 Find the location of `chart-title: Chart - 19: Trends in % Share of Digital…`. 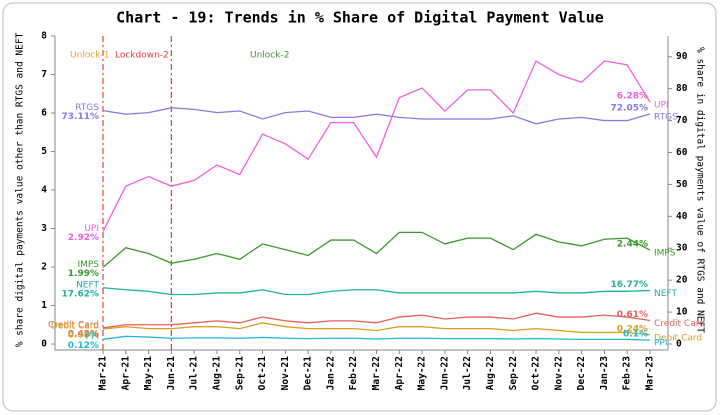

chart-title: Chart - 19: Trends in % Share of Digital… is located at coordinates (360, 18).